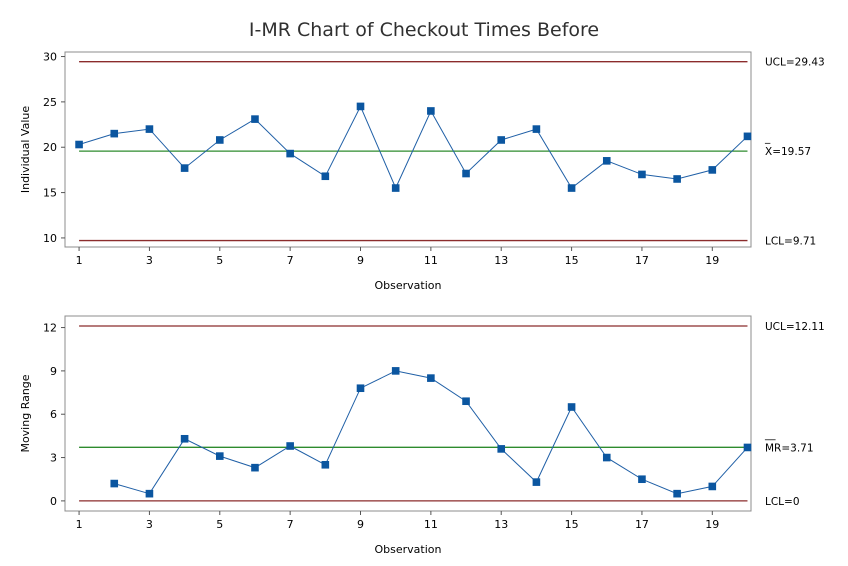  I want to click on y-tick-label: 6, so click(53, 414).